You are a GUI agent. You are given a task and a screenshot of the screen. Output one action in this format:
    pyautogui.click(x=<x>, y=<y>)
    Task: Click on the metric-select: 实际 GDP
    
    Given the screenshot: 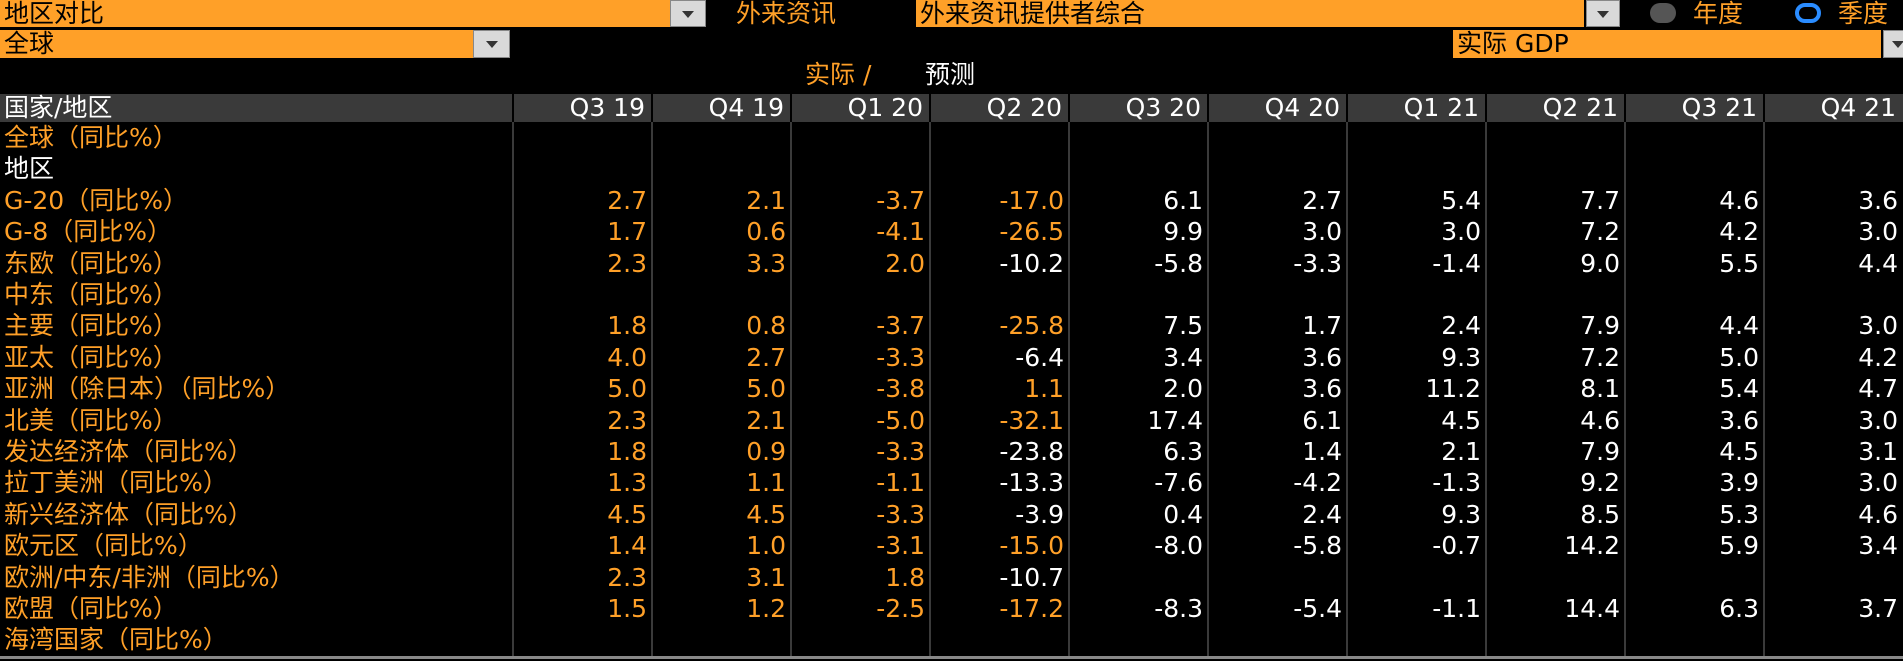 What is the action you would take?
    pyautogui.click(x=1667, y=44)
    